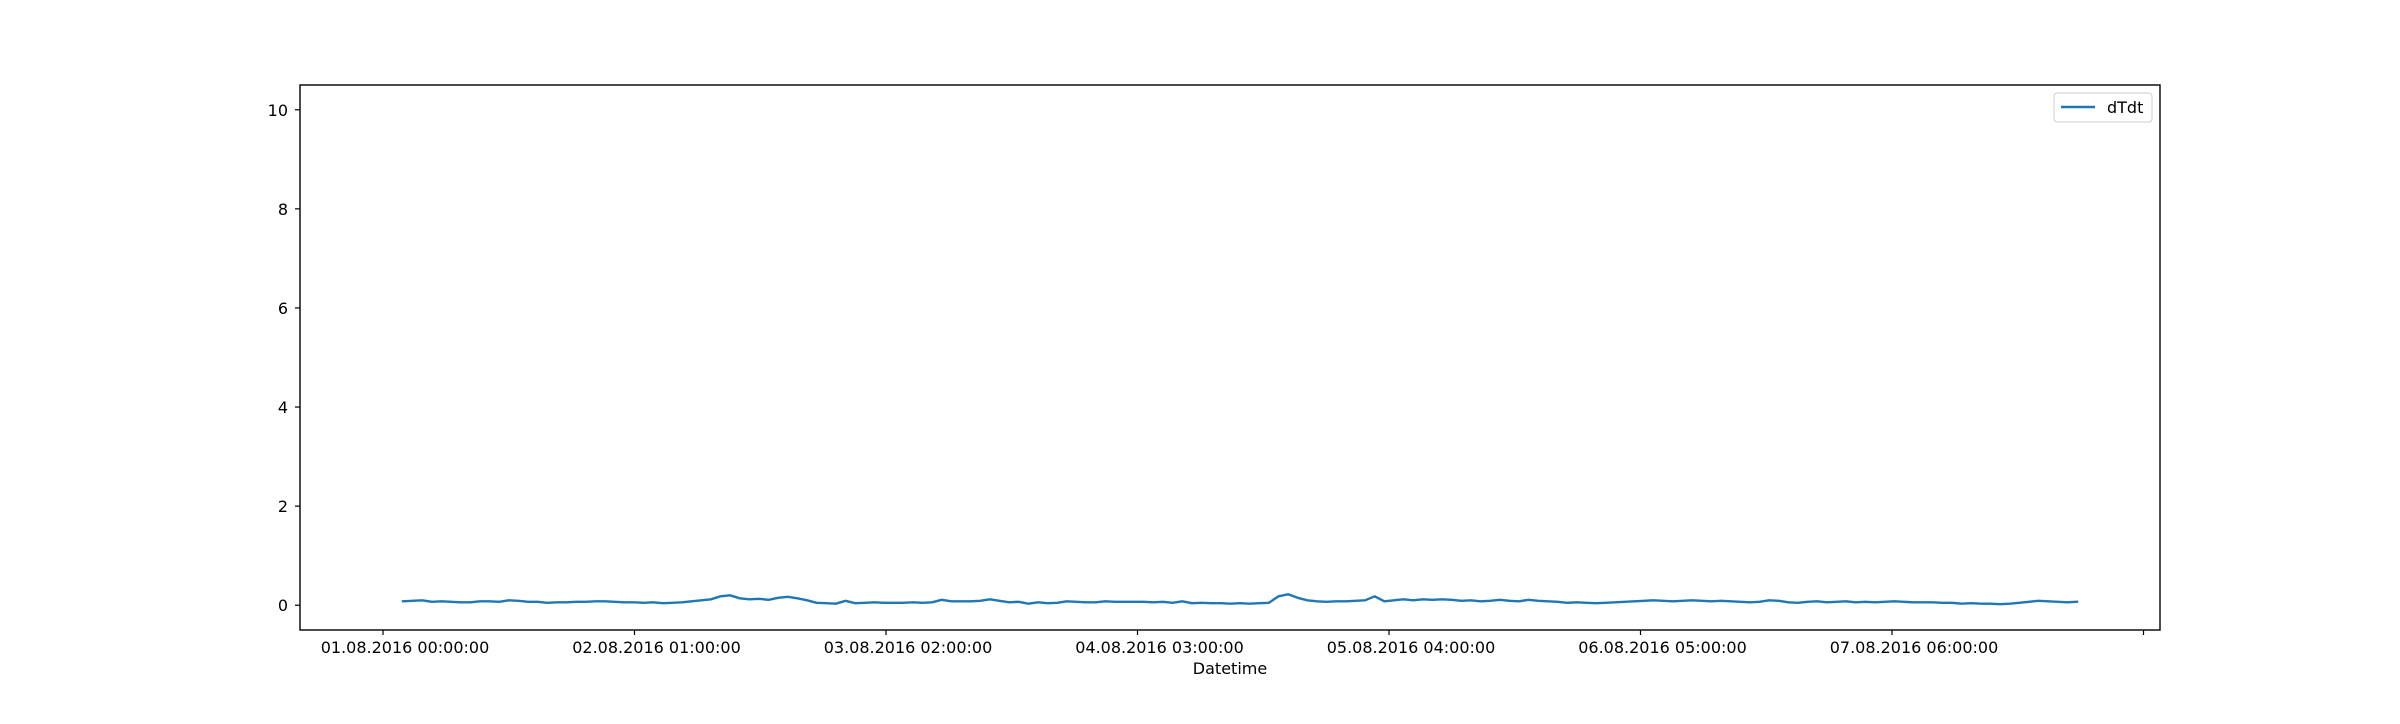  Describe the element at coordinates (656, 647) in the screenshot. I see `x-tick-label: 02.08.2016 01:00:00` at that location.